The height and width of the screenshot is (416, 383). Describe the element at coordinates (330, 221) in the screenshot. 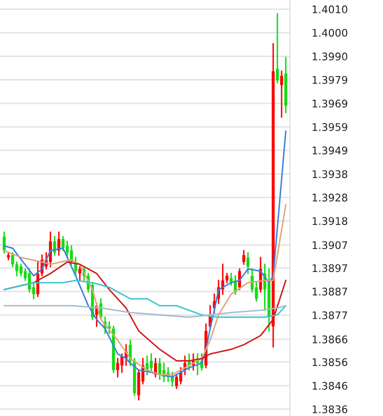

I see `y-tick-label: 1.3918` at that location.